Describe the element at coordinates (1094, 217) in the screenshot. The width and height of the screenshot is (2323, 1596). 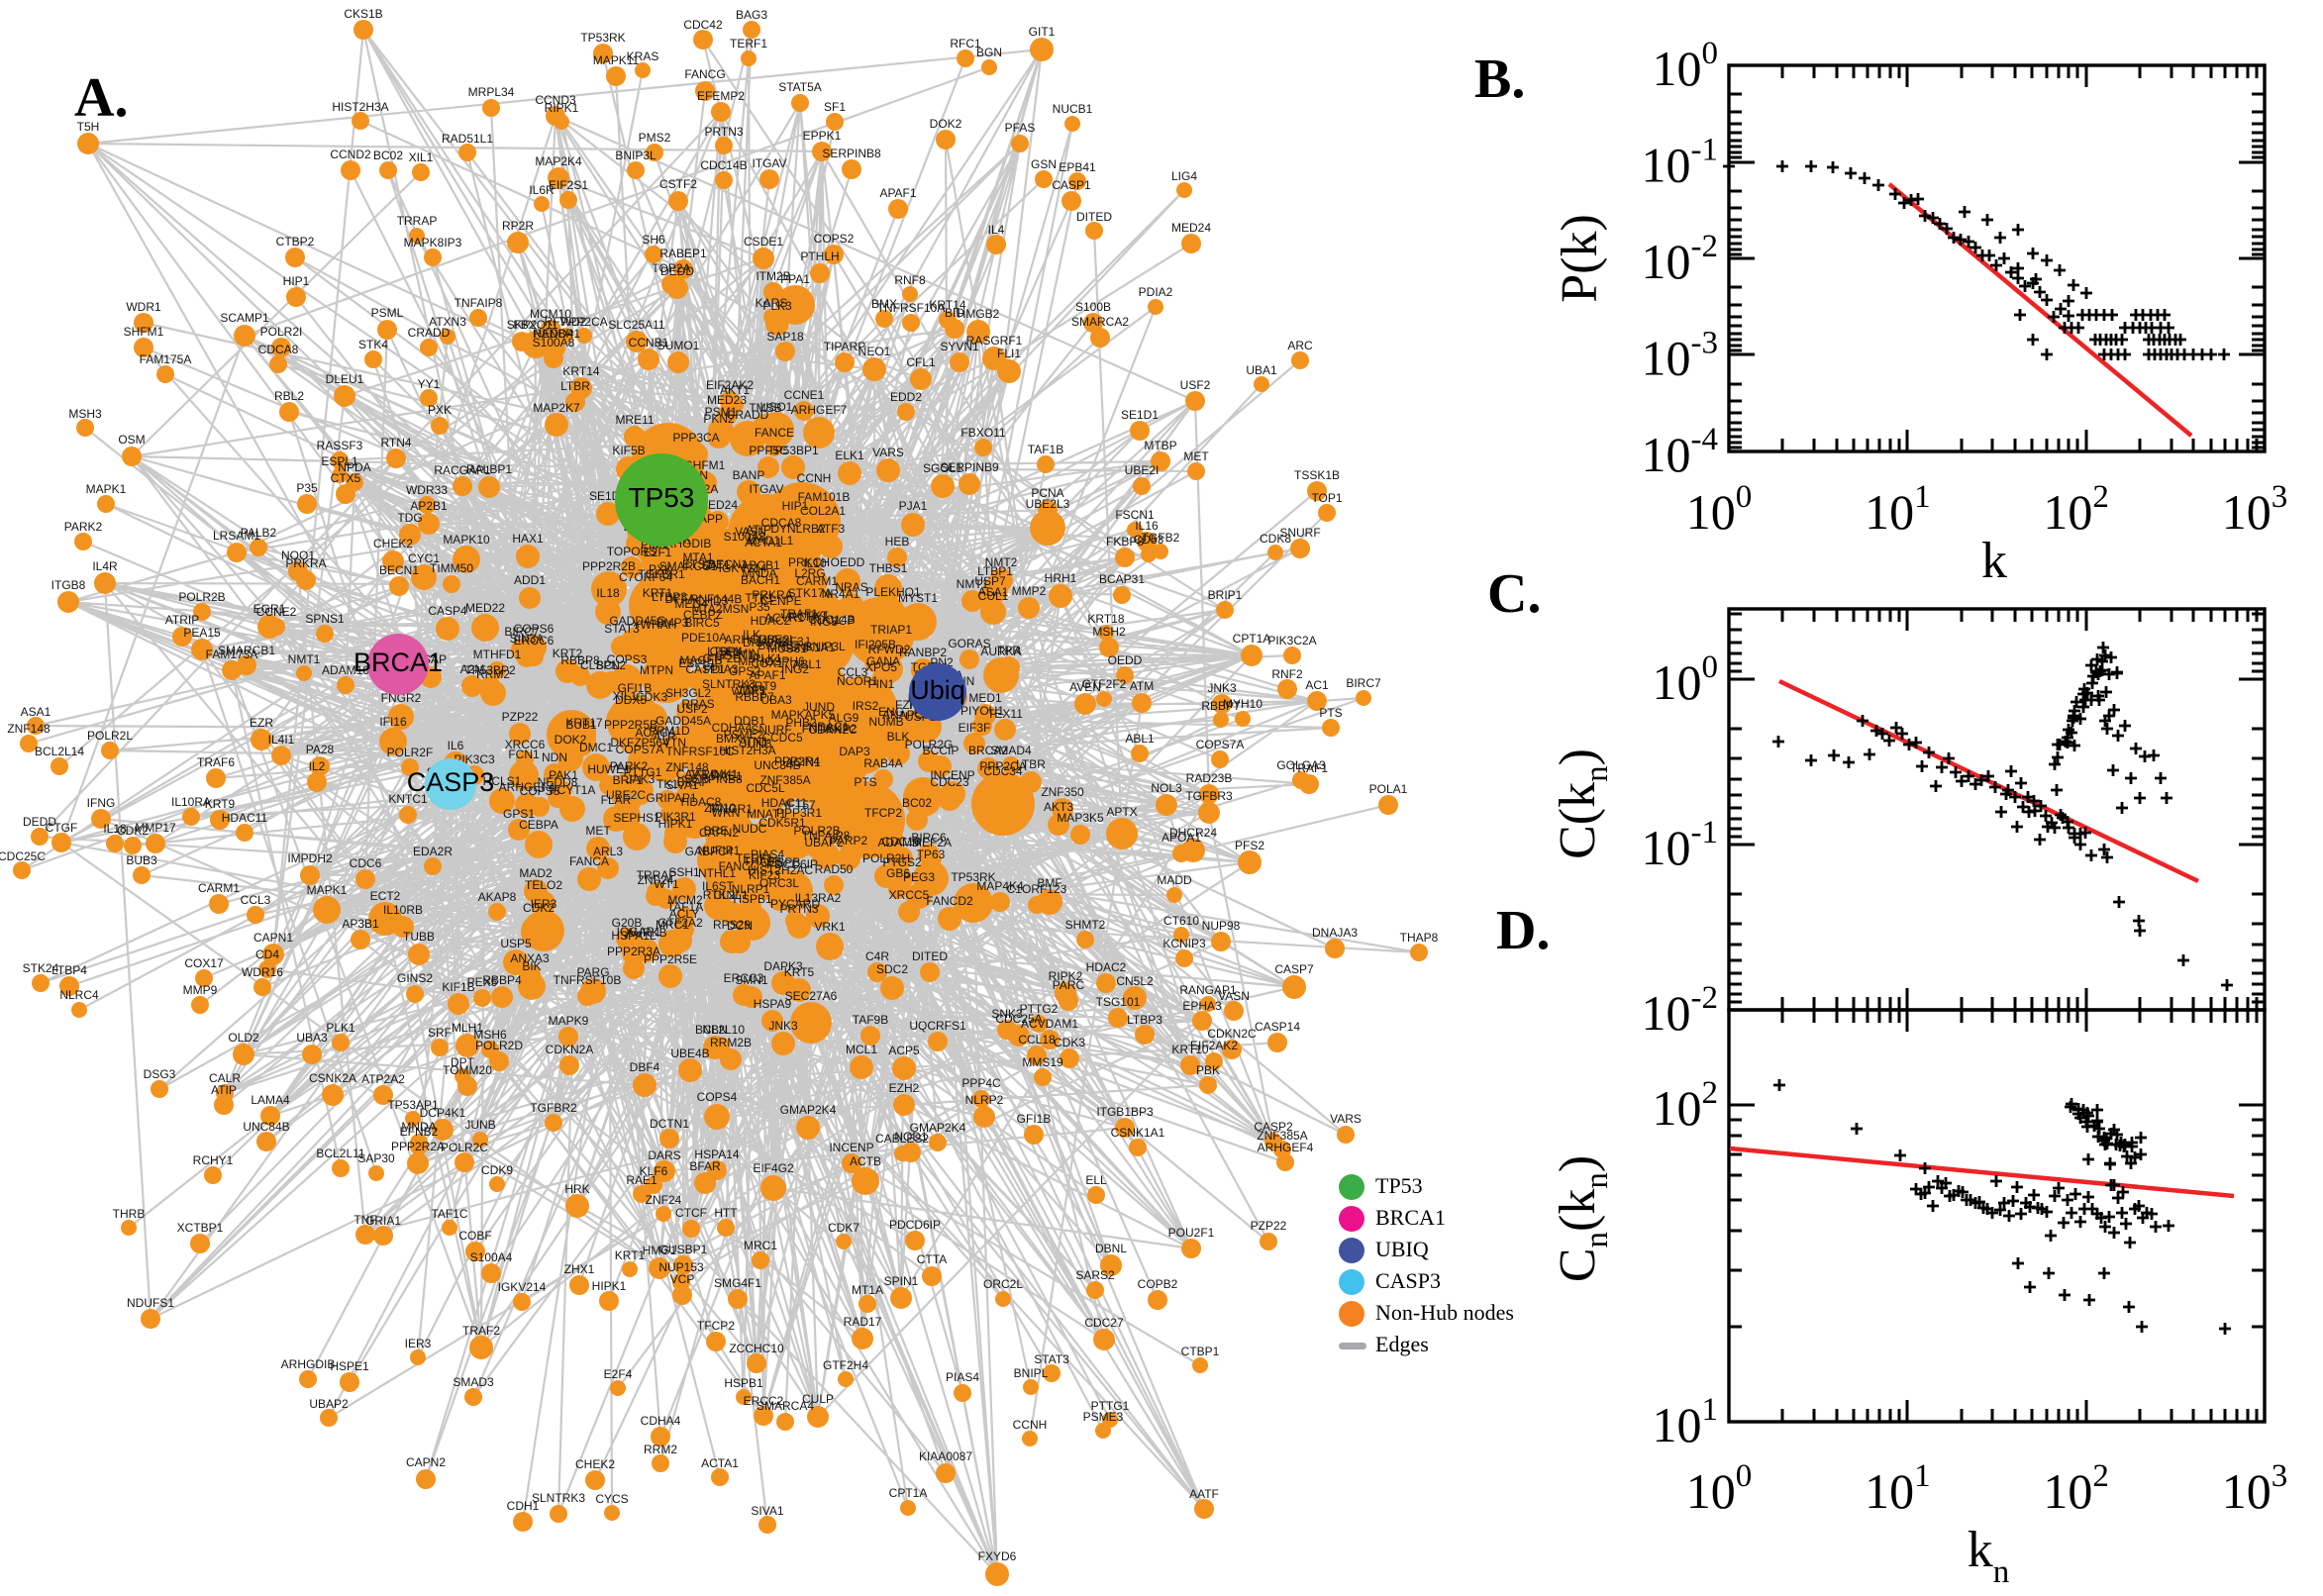
I see `svg-text: DITED` at that location.